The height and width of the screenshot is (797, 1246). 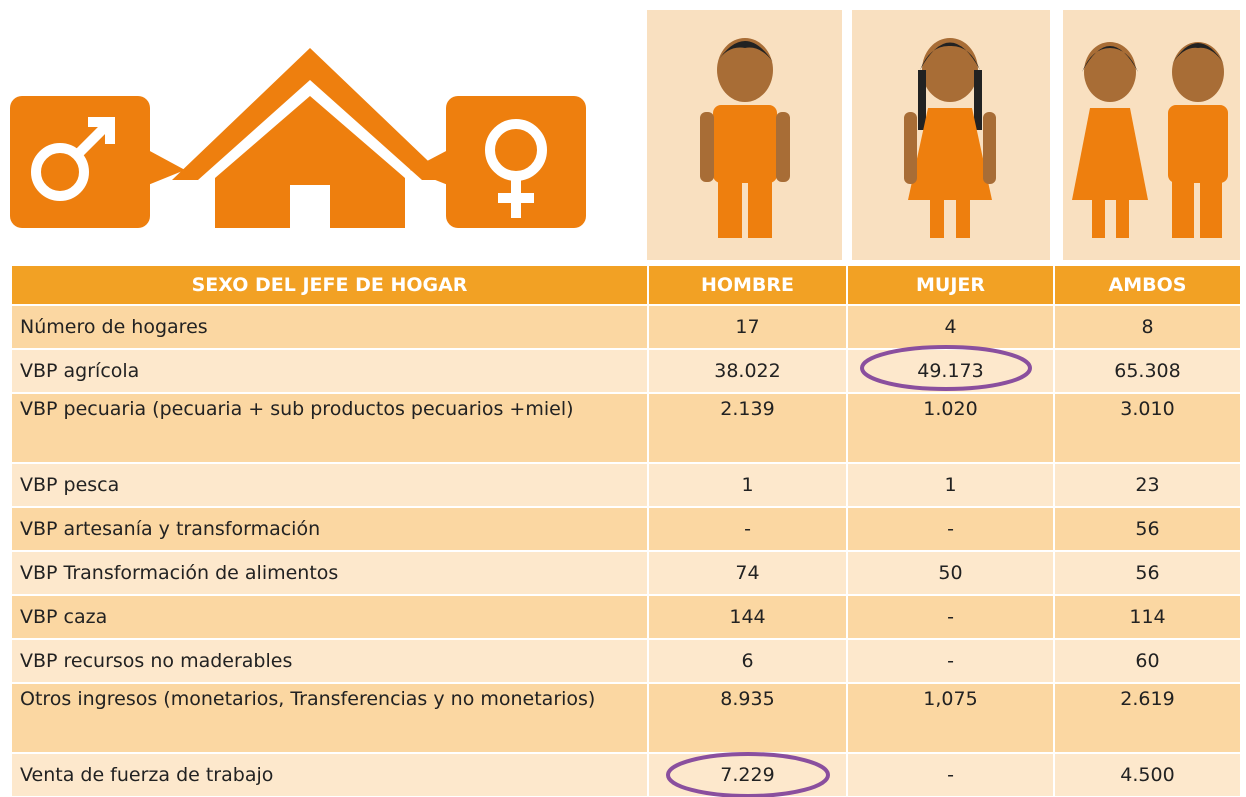 I want to click on value-cell: 1,075, so click(x=950, y=718).